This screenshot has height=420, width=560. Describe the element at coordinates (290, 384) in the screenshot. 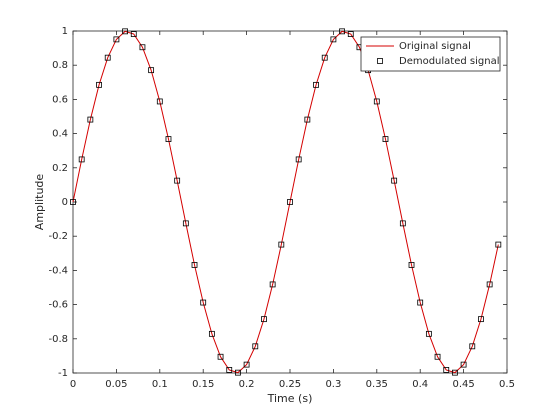

I see `x-tick-label: 0.25` at that location.